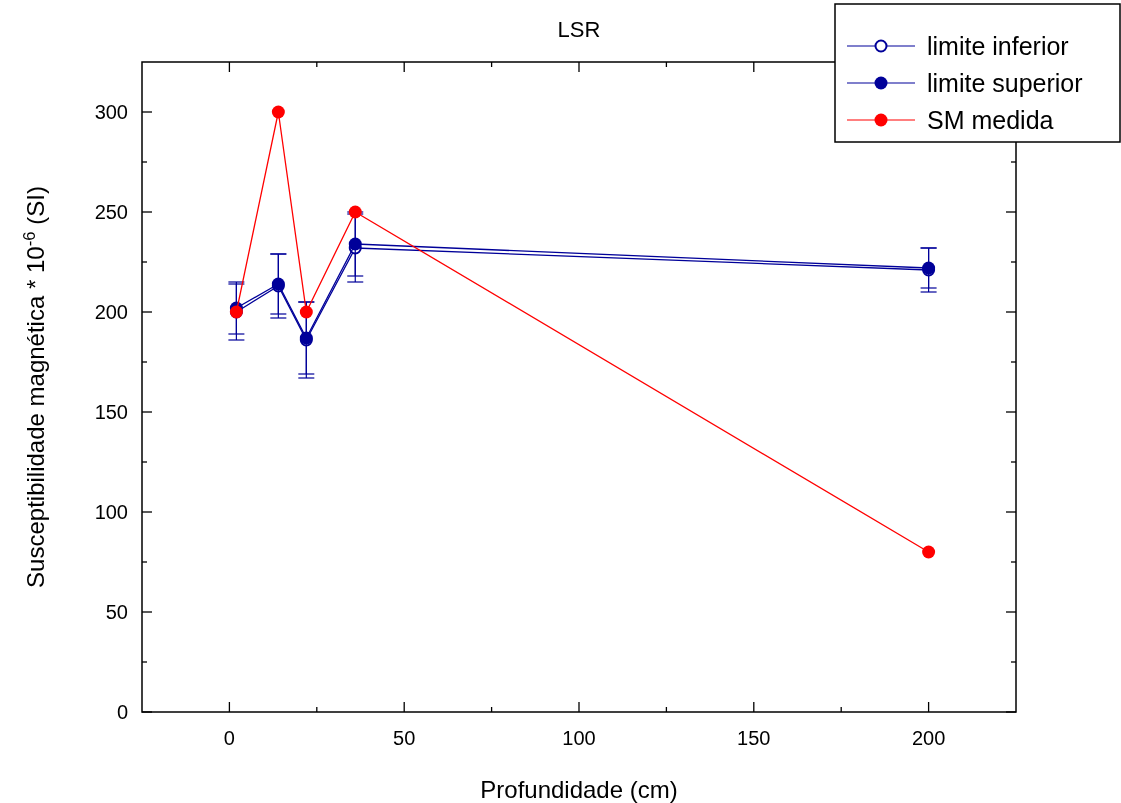 The image size is (1121, 803). What do you see at coordinates (754, 738) in the screenshot?
I see `x-tick-label: 150` at bounding box center [754, 738].